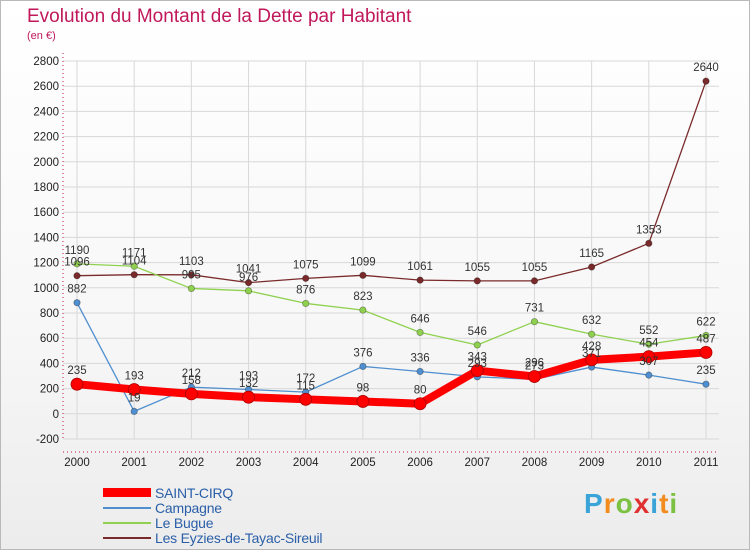 This screenshot has width=750, height=550. I want to click on data-label: 1104, so click(134, 262).